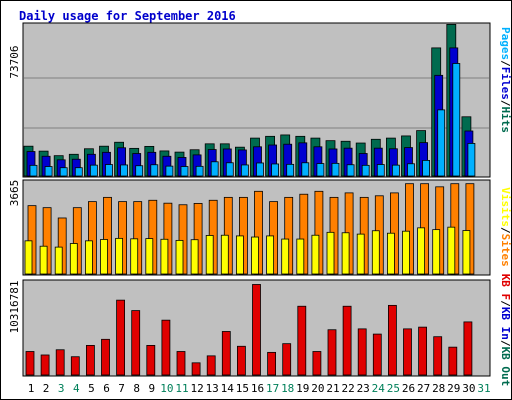 This screenshot has height=400, width=512. I want to click on day-label-5: 5, so click(91, 388).